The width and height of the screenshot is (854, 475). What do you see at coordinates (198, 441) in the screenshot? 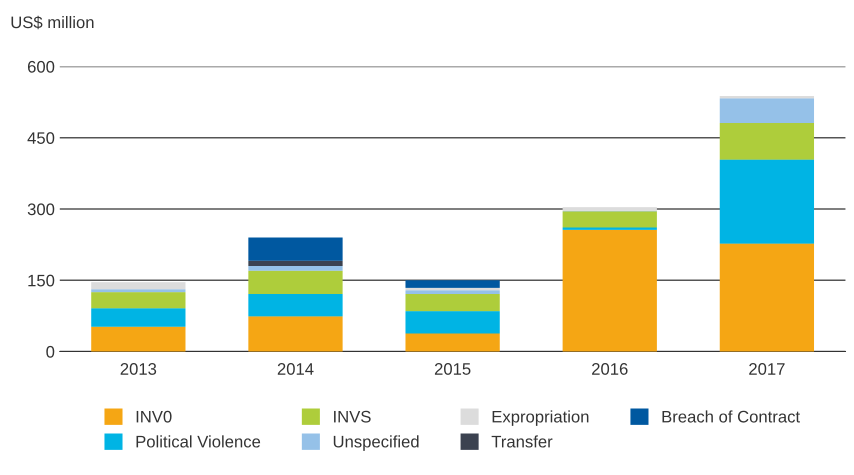
I see `legend-label: Political Violence` at bounding box center [198, 441].